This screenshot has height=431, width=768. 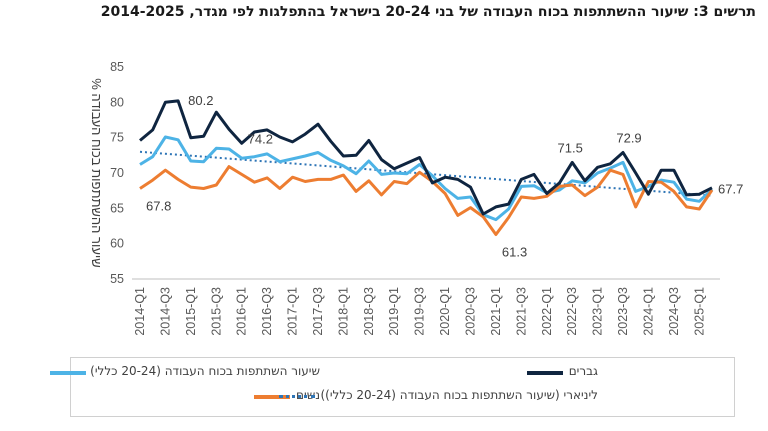 What do you see at coordinates (96, 173) in the screenshot?
I see `y-axis-label: % שיעור ההשתתפות בכוח העבודה` at bounding box center [96, 173].